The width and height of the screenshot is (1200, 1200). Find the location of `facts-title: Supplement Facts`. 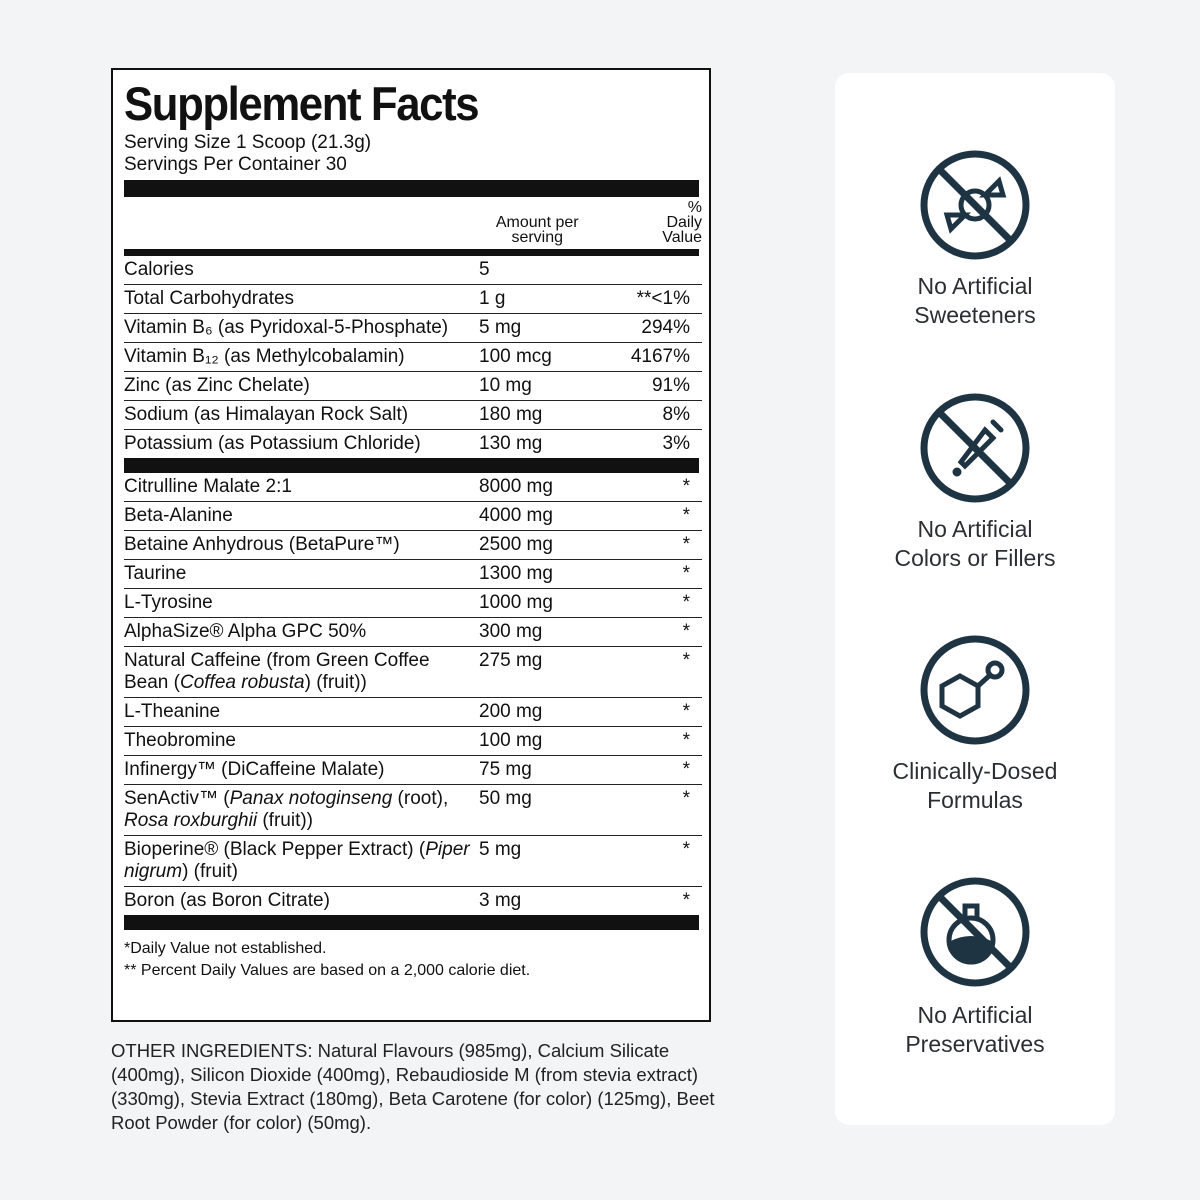

facts-title: Supplement Facts is located at coordinates (302, 103).